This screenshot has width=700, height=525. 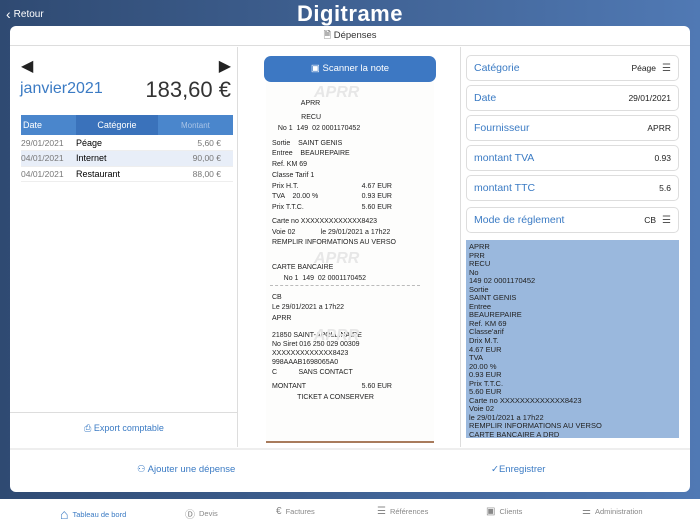 I want to click on receipt-line: Sortie SAINT GENIS, so click(x=307, y=143).